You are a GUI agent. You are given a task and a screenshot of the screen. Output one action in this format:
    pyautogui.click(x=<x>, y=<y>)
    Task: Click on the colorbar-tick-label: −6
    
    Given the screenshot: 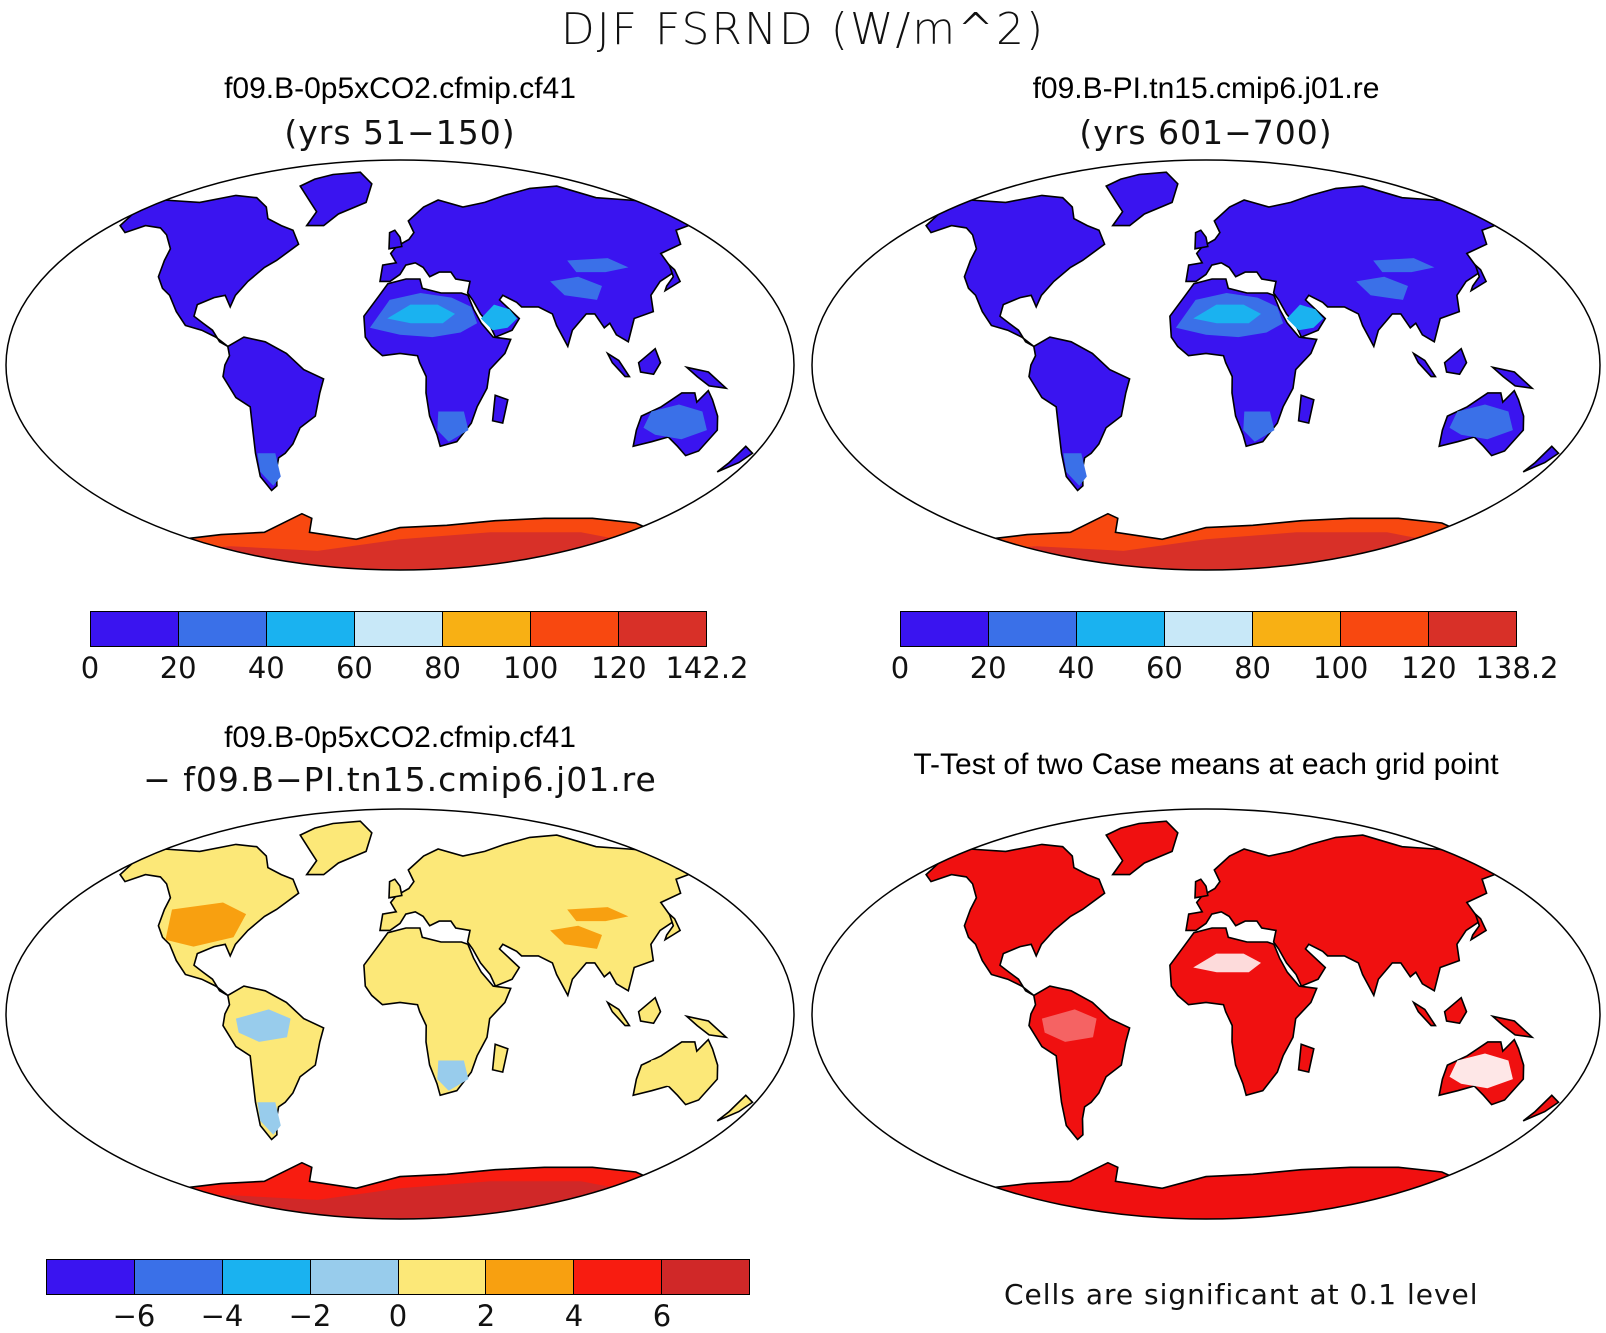 What is the action you would take?
    pyautogui.click(x=134, y=1316)
    